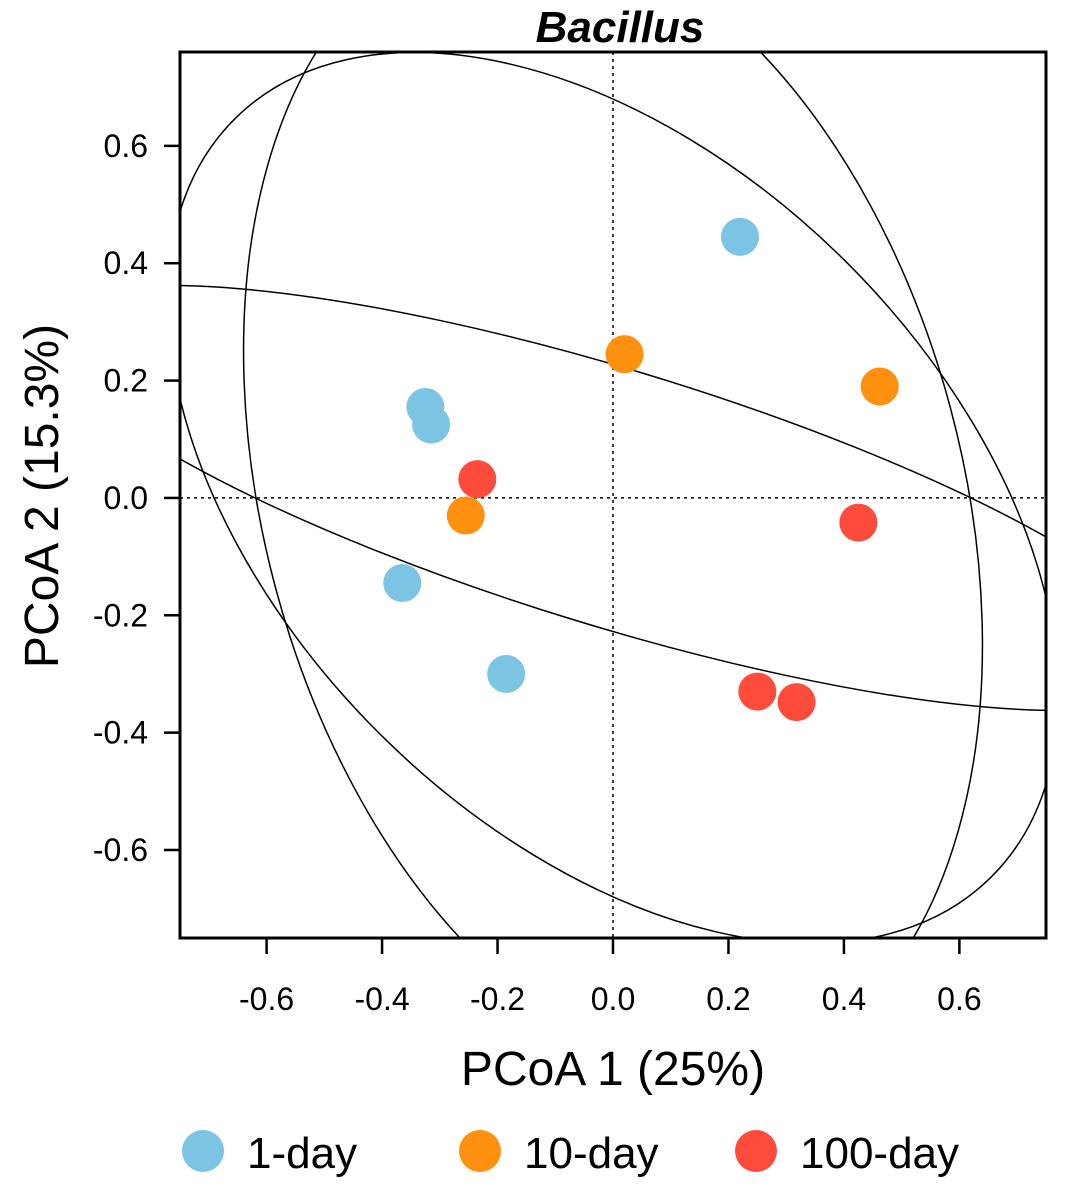 The image size is (1067, 1186). I want to click on x-tick-label: -0.6, so click(266, 999).